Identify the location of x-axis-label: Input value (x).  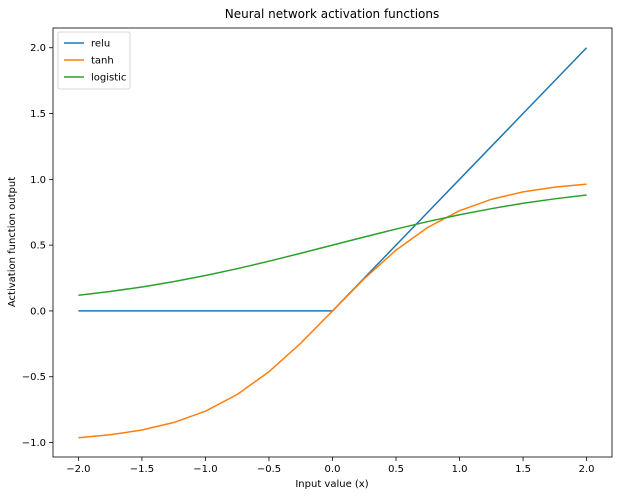
(331, 484).